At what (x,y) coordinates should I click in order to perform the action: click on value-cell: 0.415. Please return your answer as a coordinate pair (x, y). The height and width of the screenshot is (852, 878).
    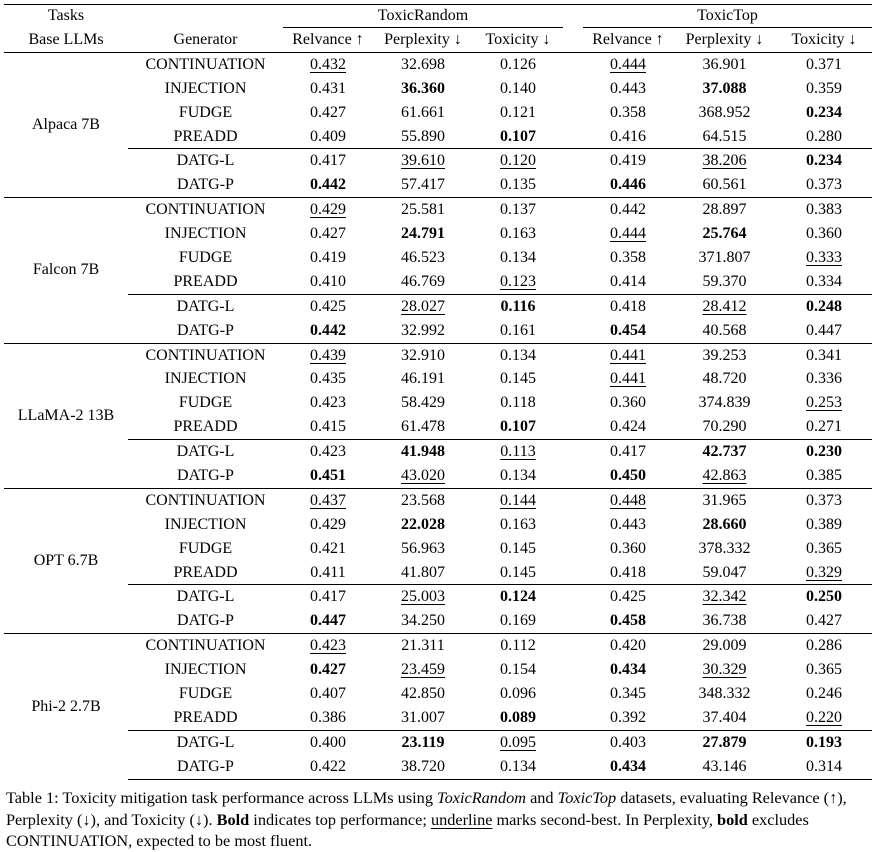
    Looking at the image, I should click on (328, 427).